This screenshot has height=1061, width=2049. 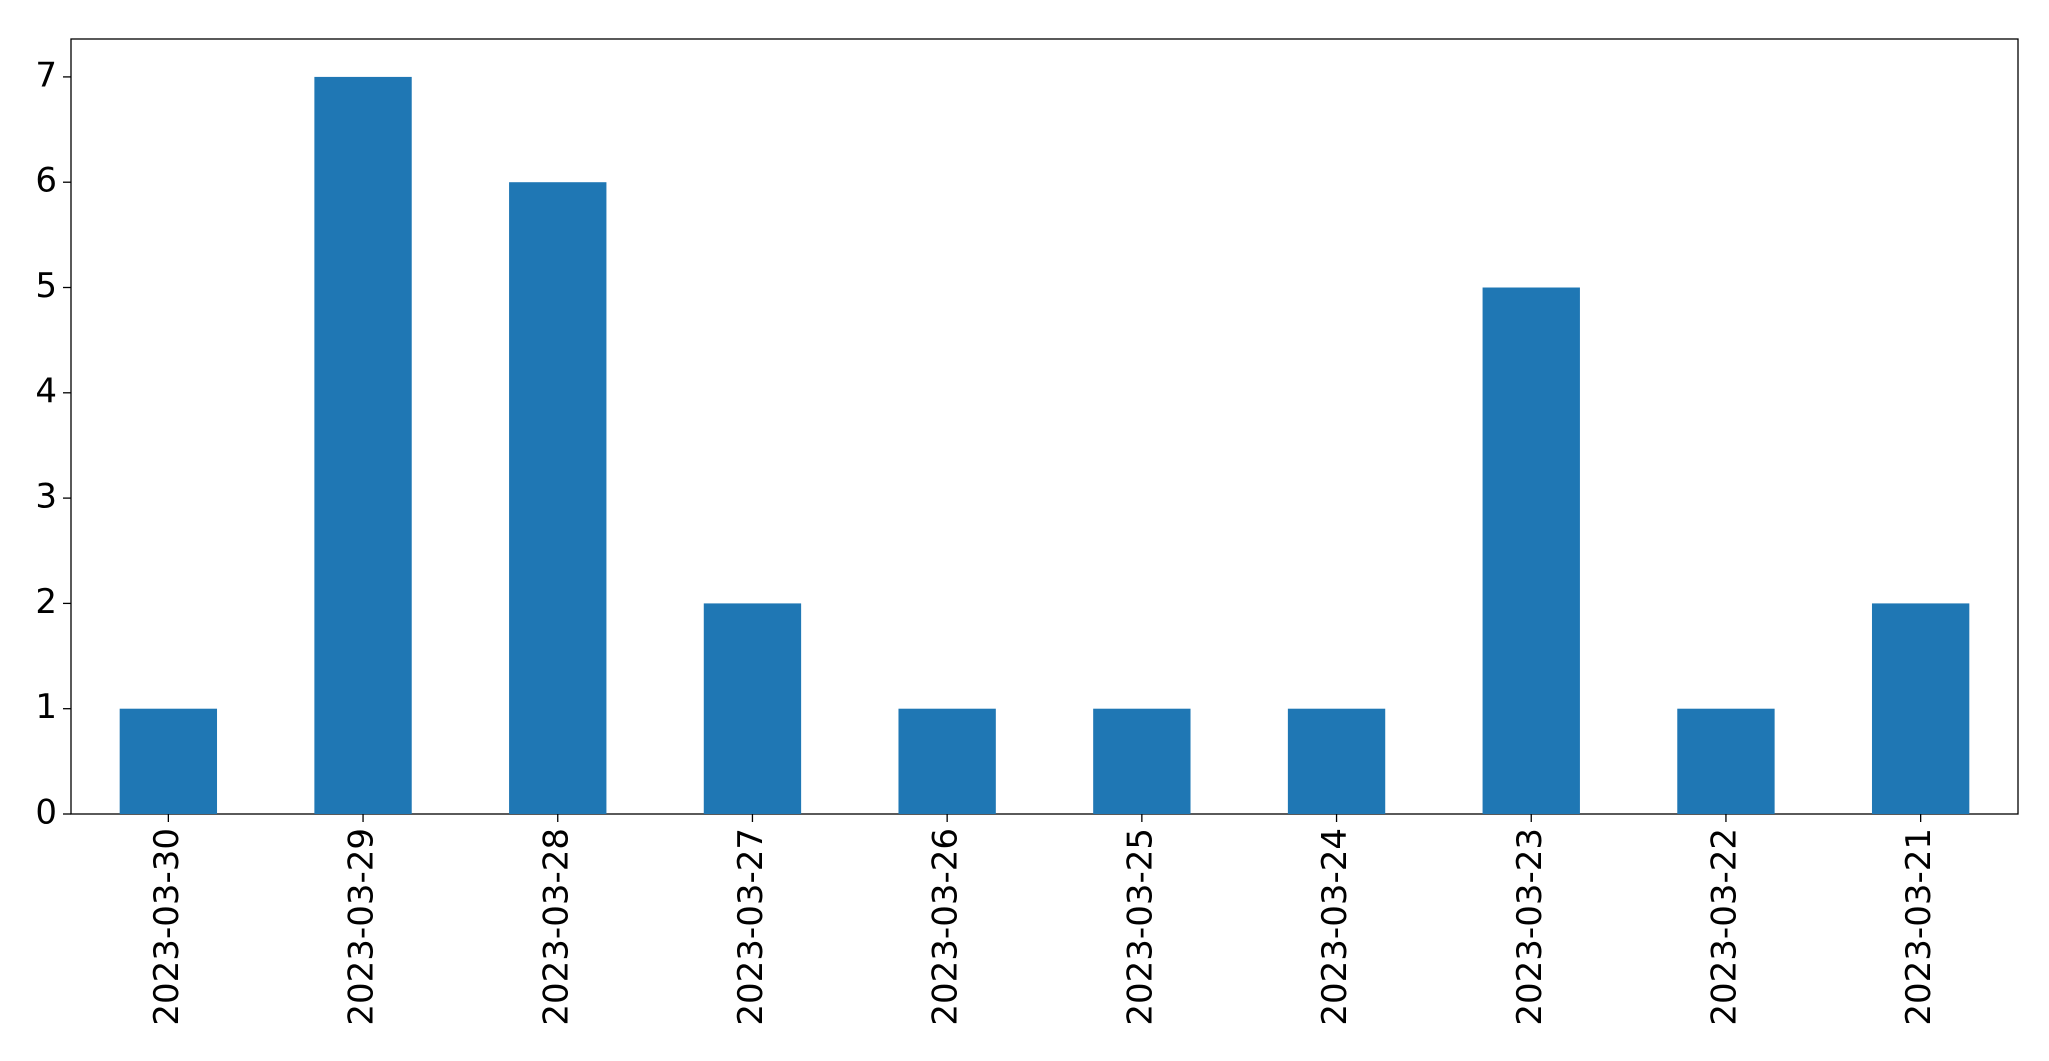 I want to click on x-tick-label: 2023-03-29, so click(x=362, y=927).